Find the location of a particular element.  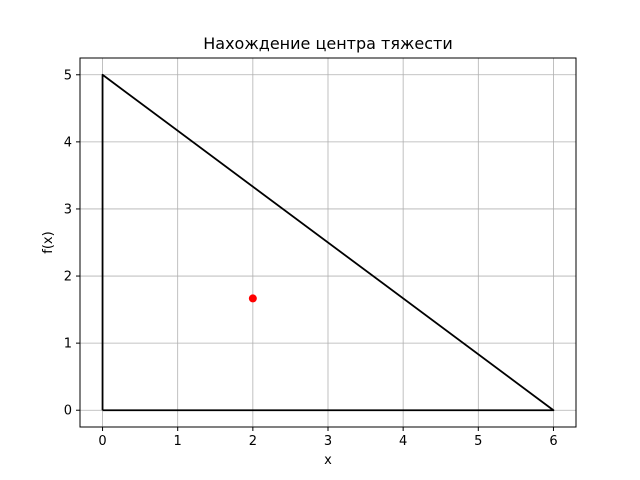

x-tick-label: 3 is located at coordinates (328, 441).